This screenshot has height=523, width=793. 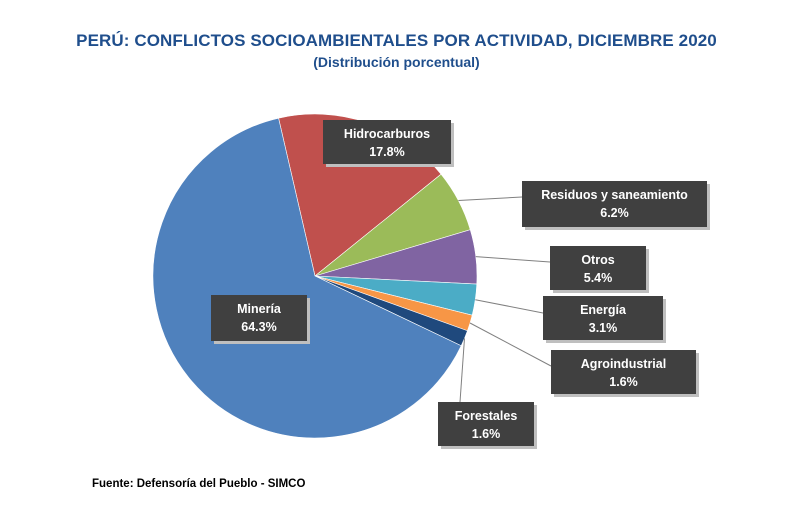 I want to click on label-value: 5.4%, so click(x=598, y=278).